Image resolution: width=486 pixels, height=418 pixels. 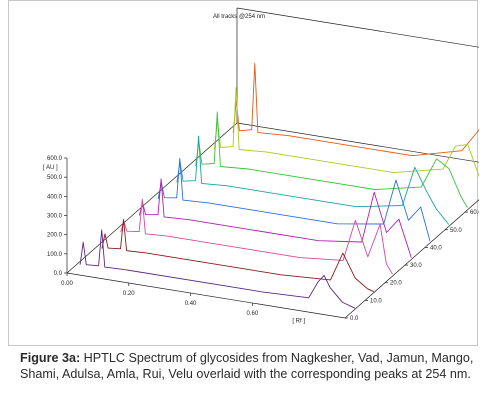 I want to click on x-unit-label: [ Rf ], so click(x=298, y=322).